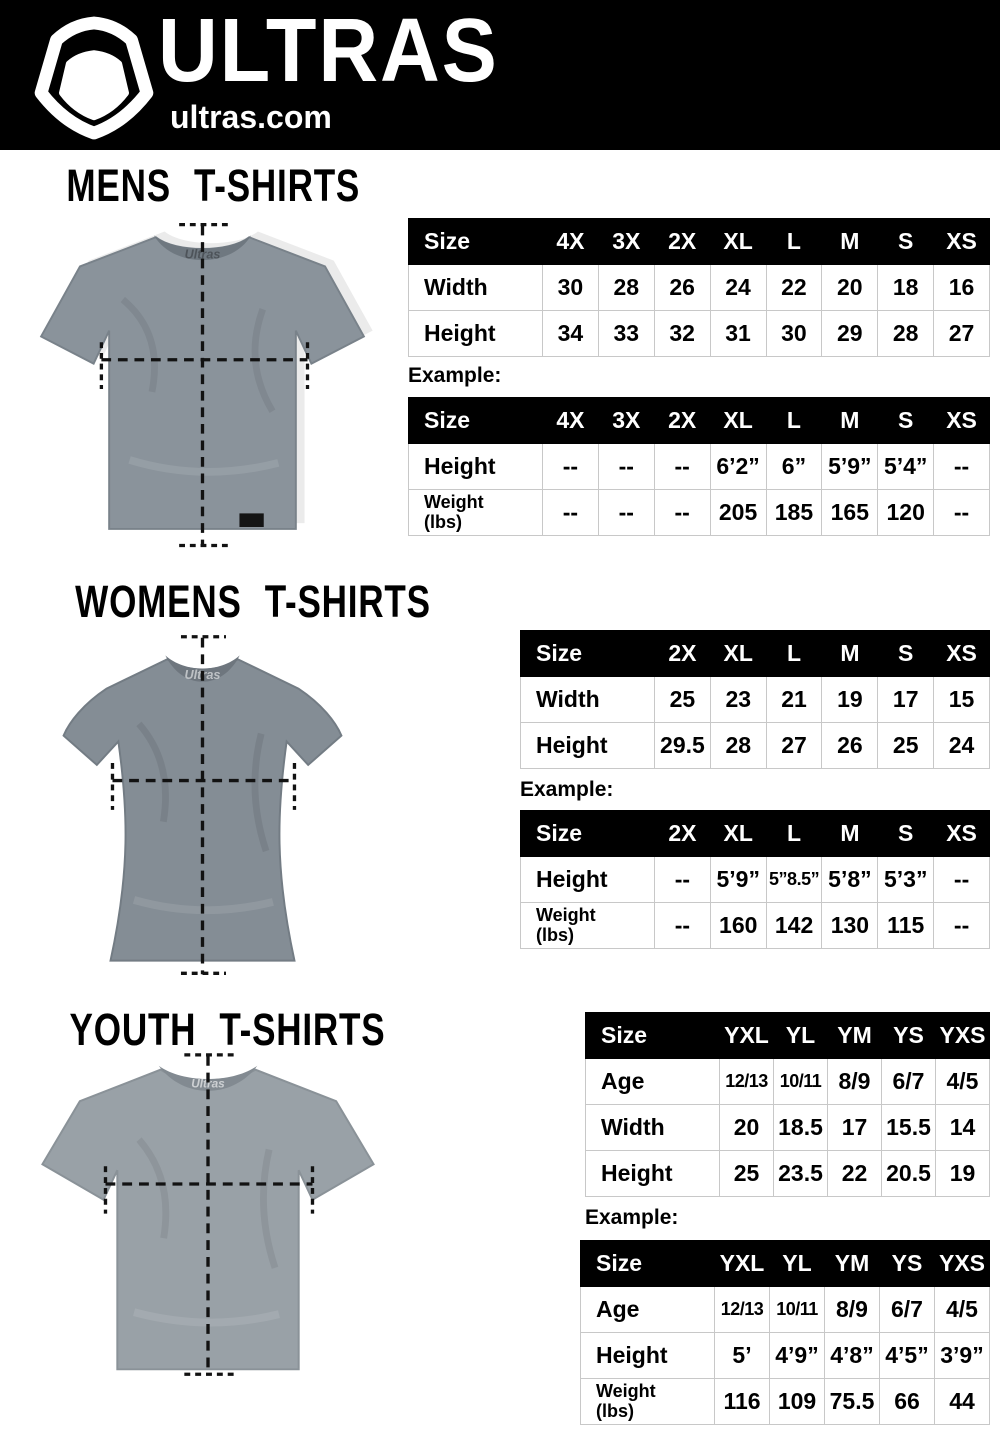 The width and height of the screenshot is (1000, 1444). What do you see at coordinates (682, 833) in the screenshot?
I see `column-header: 2X` at bounding box center [682, 833].